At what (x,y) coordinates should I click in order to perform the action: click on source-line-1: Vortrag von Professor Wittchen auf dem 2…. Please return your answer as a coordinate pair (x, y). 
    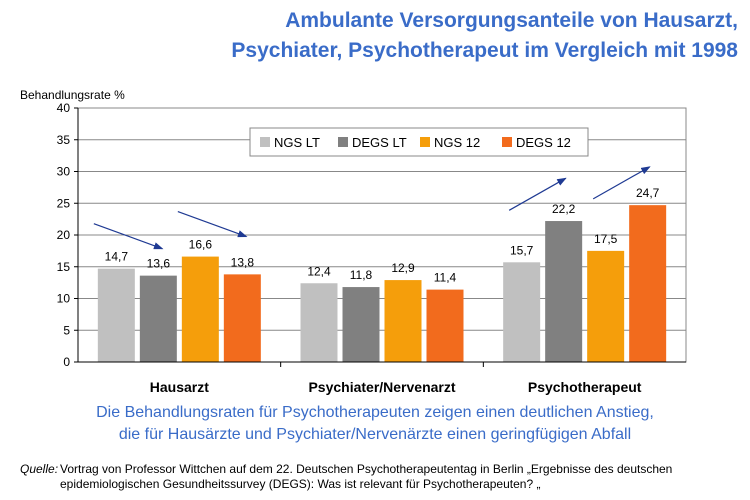
    Looking at the image, I should click on (366, 469).